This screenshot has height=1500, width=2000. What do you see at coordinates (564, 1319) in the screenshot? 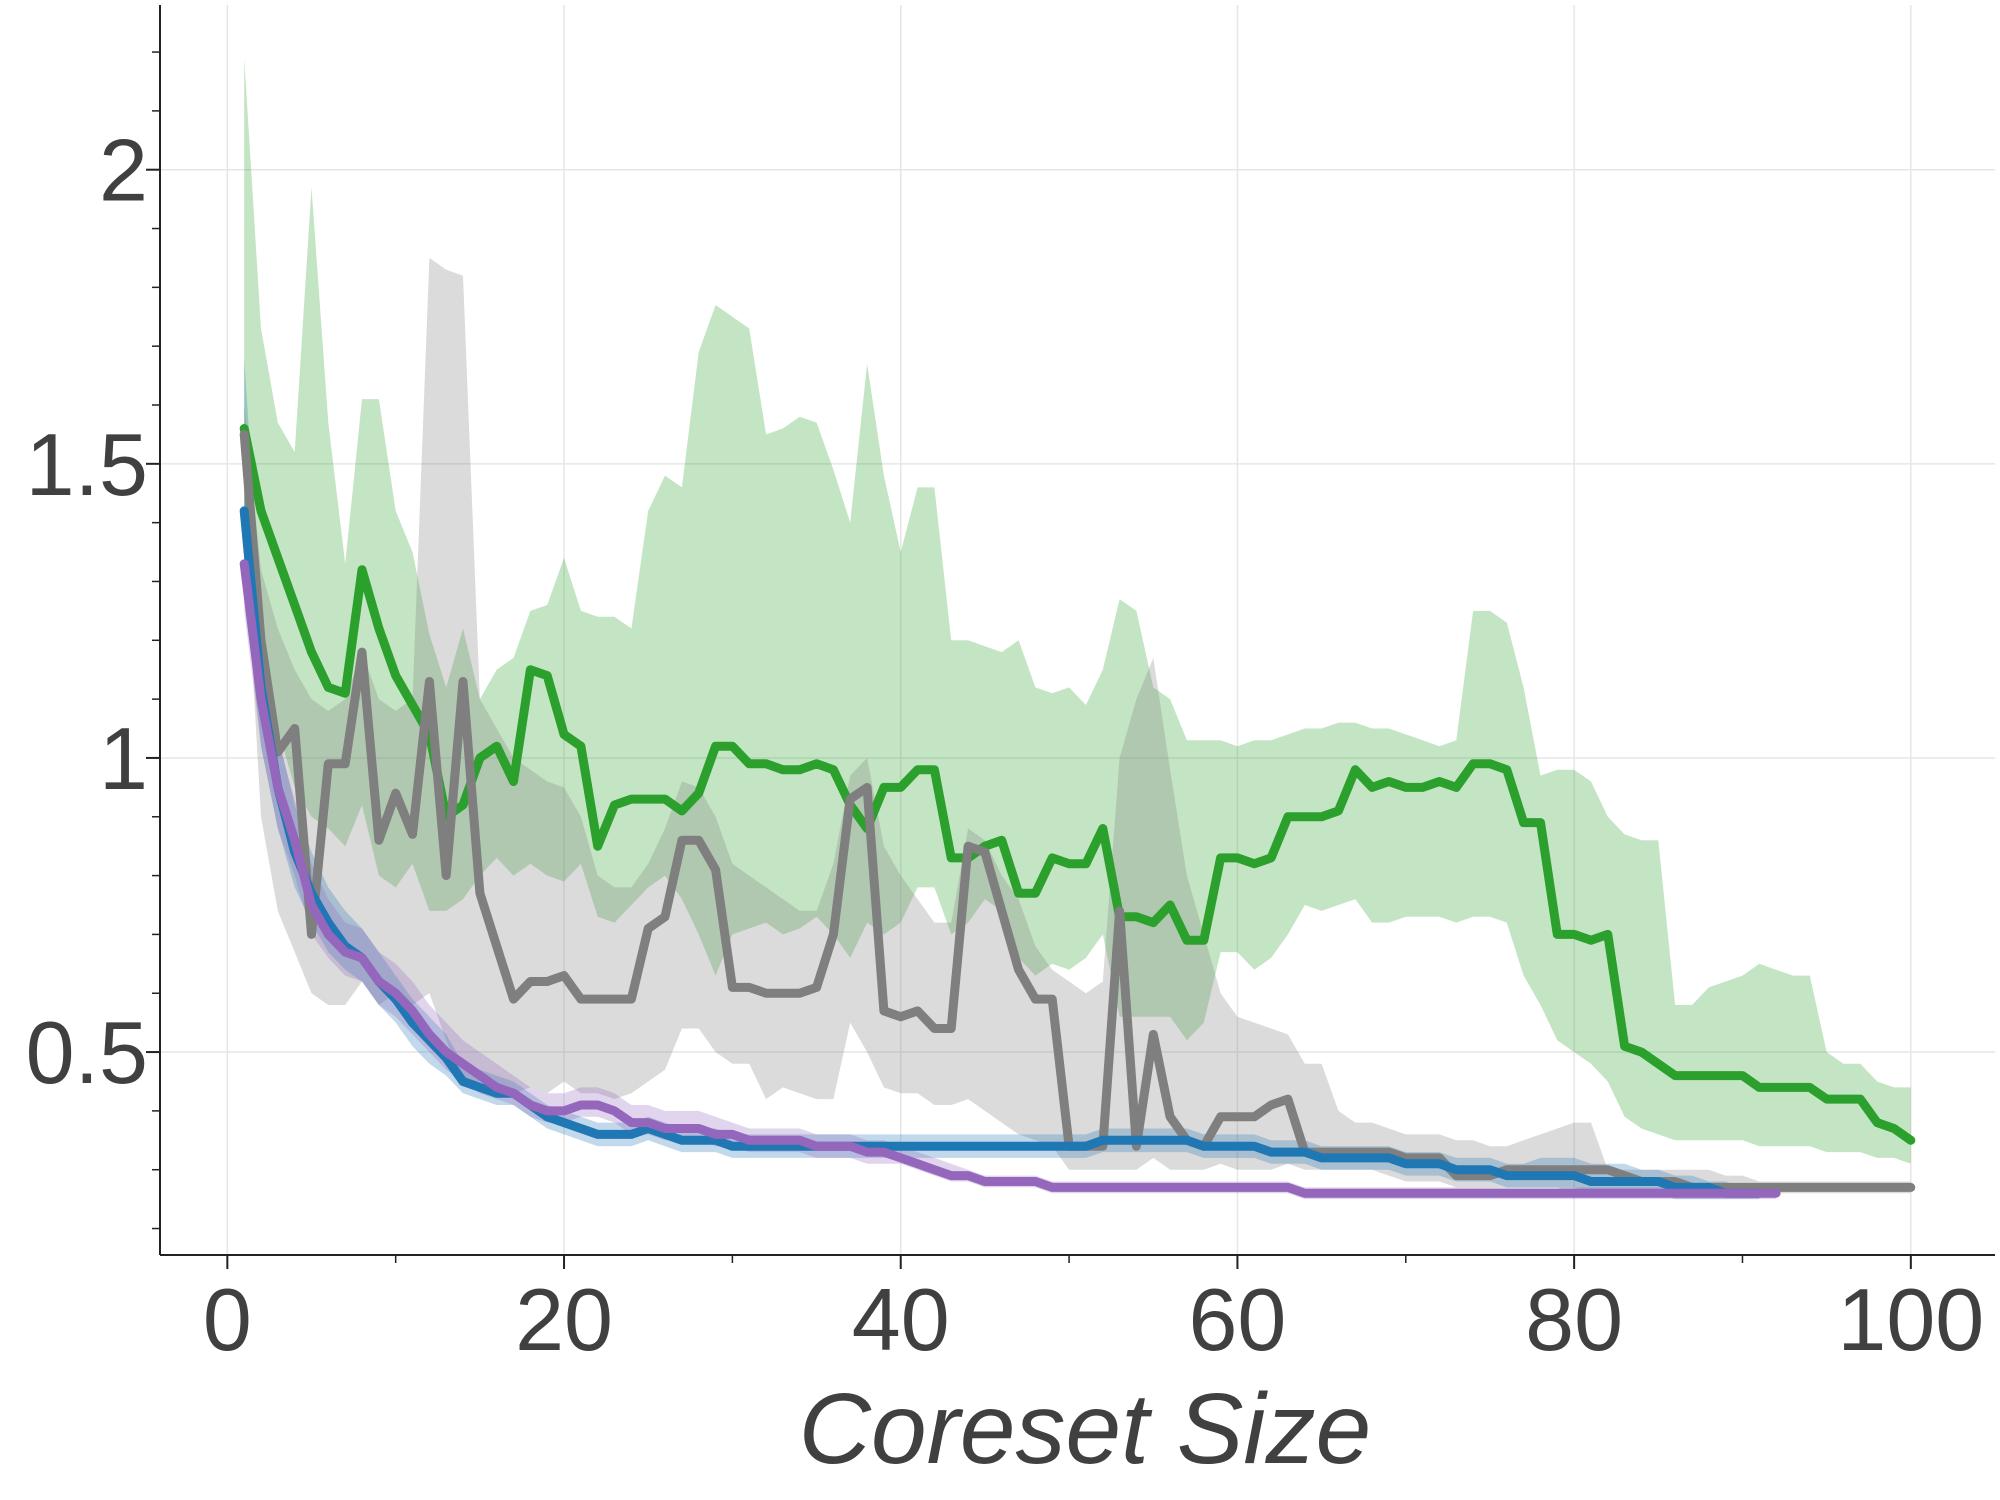
I see `x-tick-label-1: 20` at bounding box center [564, 1319].